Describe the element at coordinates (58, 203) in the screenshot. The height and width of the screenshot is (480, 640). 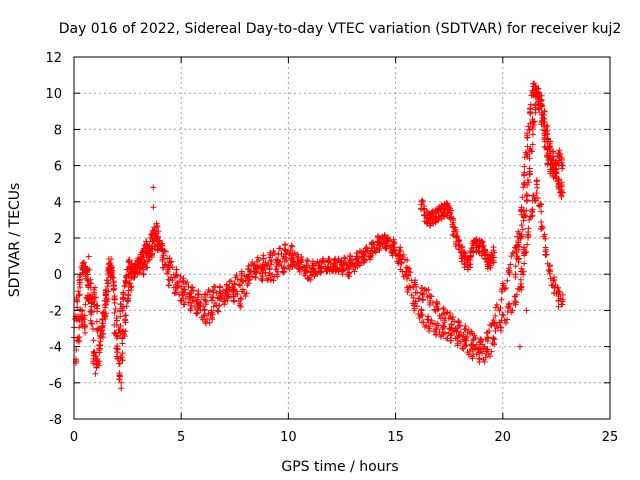
I see `y-tick-label: 4` at that location.